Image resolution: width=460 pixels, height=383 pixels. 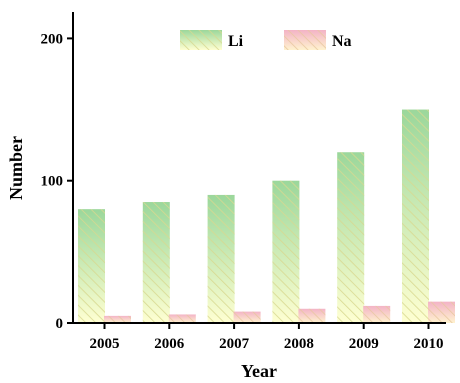 What do you see at coordinates (91, 266) in the screenshot?
I see `bar-hatch-li-2005` at bounding box center [91, 266].